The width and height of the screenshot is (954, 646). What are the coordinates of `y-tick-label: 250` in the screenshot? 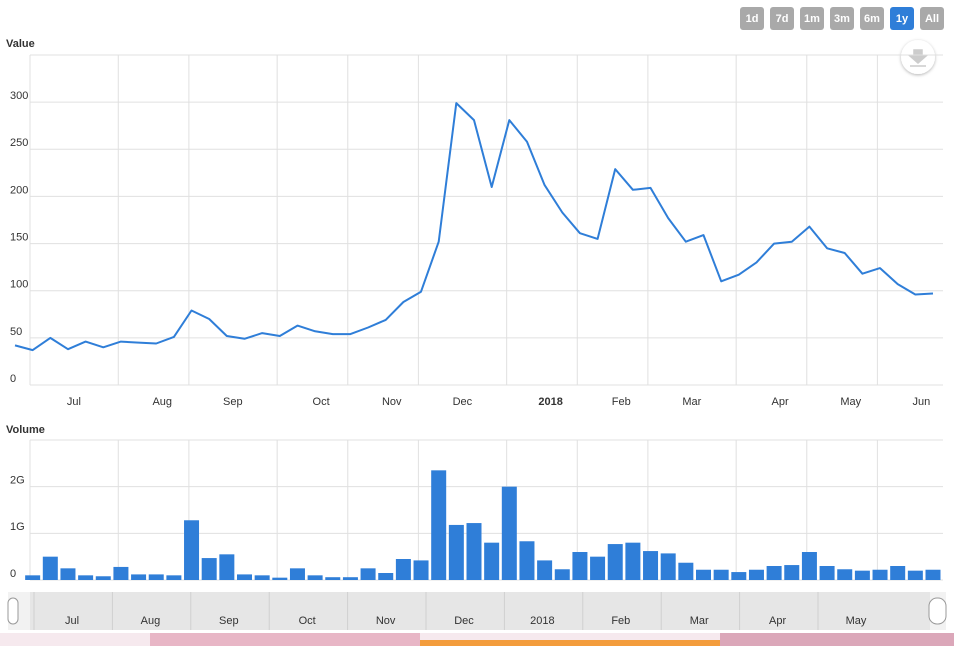 It's located at (19, 143).